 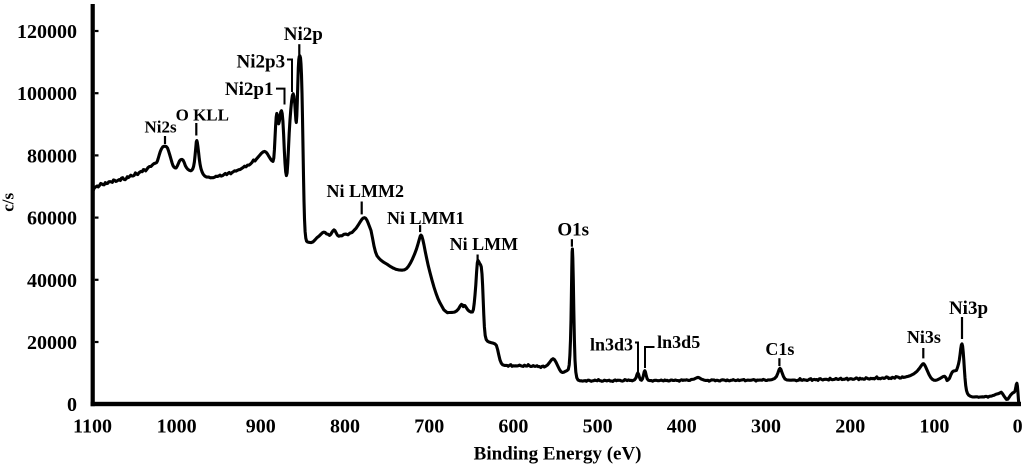 What do you see at coordinates (429, 427) in the screenshot?
I see `svg-text: 700` at bounding box center [429, 427].